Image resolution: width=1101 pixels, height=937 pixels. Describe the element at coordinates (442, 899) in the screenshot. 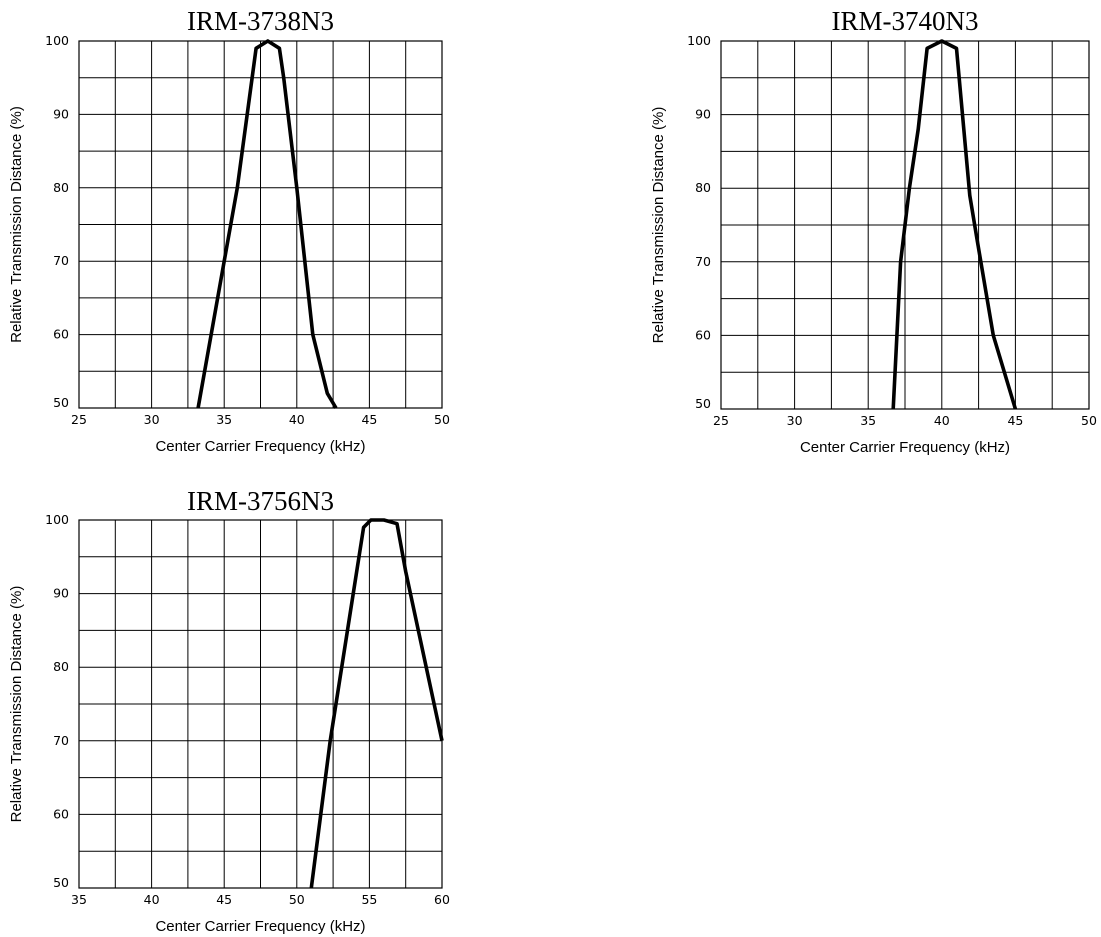

I see `x-tick-label: 60` at that location.